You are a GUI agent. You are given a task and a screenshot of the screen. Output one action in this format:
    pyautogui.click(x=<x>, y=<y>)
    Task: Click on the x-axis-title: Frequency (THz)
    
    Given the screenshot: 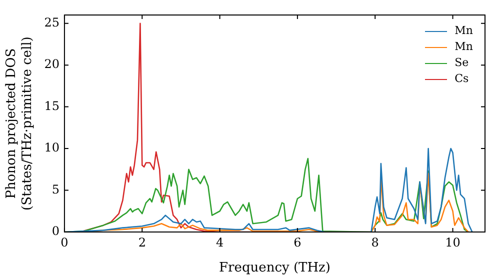 What is the action you would take?
    pyautogui.click(x=274, y=268)
    